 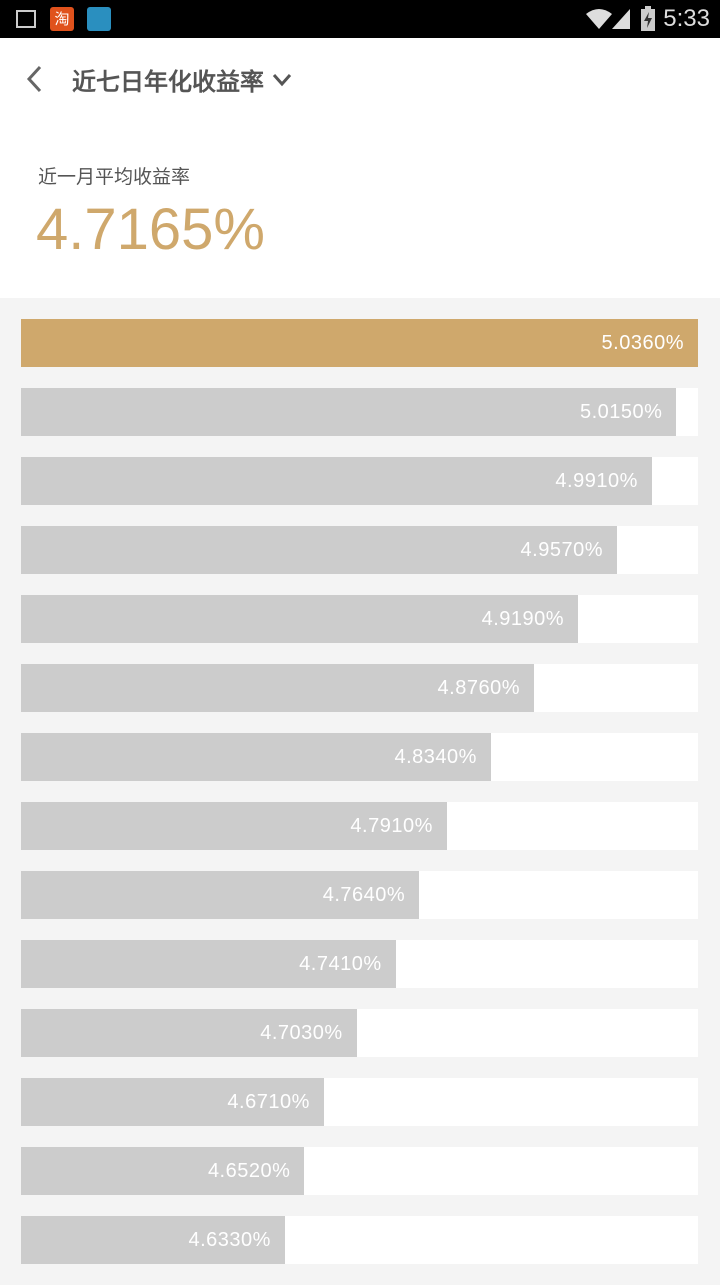 What do you see at coordinates (168, 82) in the screenshot?
I see `page-title: 近七日年化收益率` at bounding box center [168, 82].